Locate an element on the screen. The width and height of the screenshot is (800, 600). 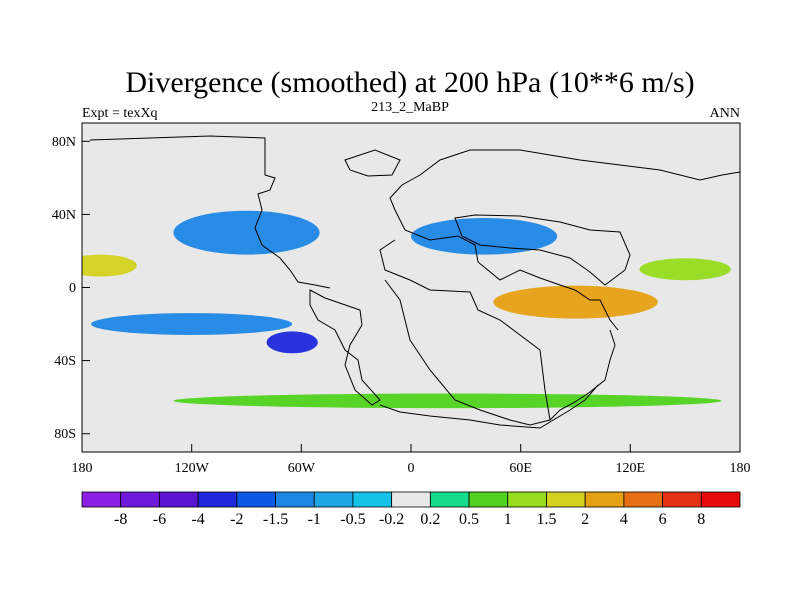
y-tick-label: 80N is located at coordinates (64, 142).